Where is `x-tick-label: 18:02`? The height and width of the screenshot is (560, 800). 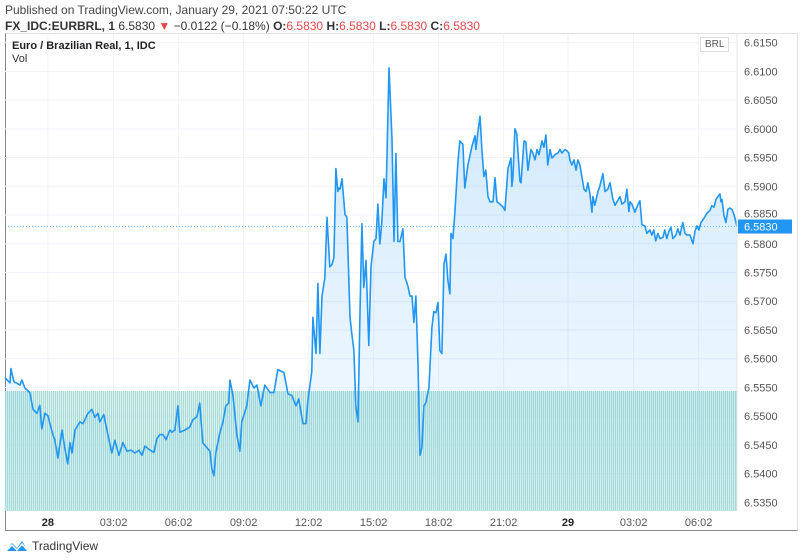 x-tick-label: 18:02 is located at coordinates (439, 523).